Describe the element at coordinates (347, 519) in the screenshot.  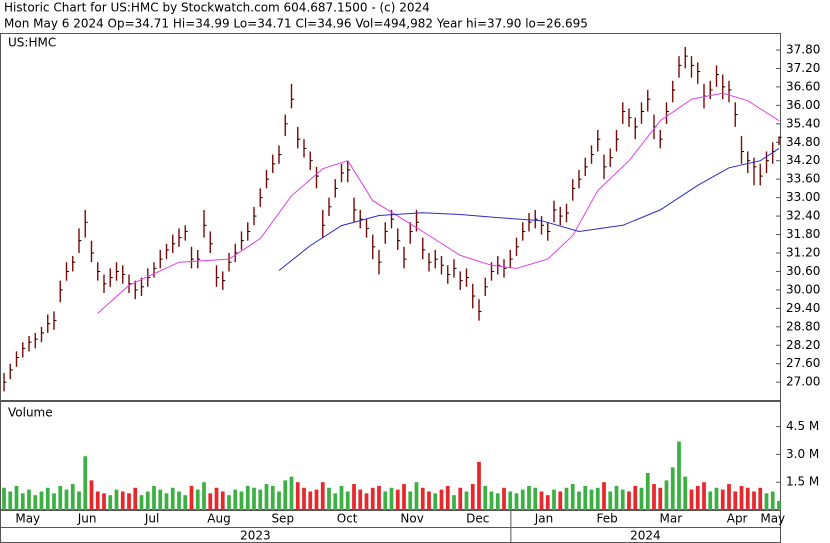
I see `x-tick-label: Oct` at that location.